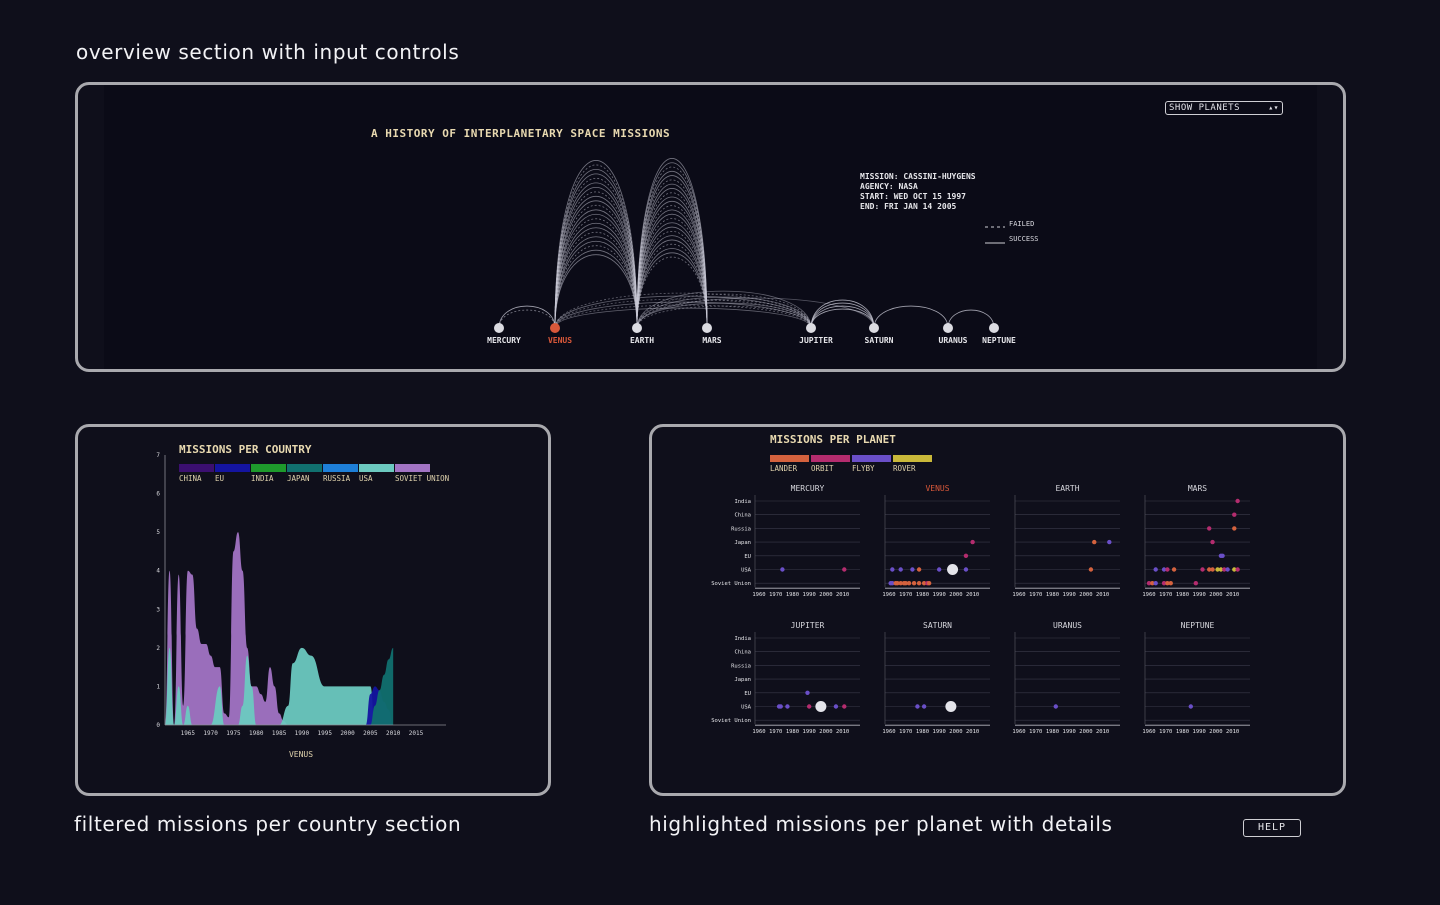 The width and height of the screenshot is (1440, 905). What do you see at coordinates (707, 328) in the screenshot?
I see `planet-node-mars` at bounding box center [707, 328].